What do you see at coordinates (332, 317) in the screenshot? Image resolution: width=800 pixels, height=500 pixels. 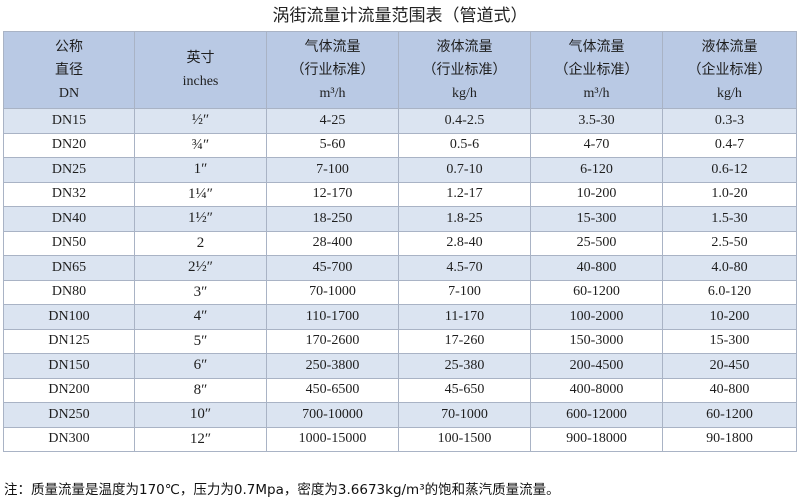 I see `cell-gas-industry: 110-1700` at bounding box center [332, 317].